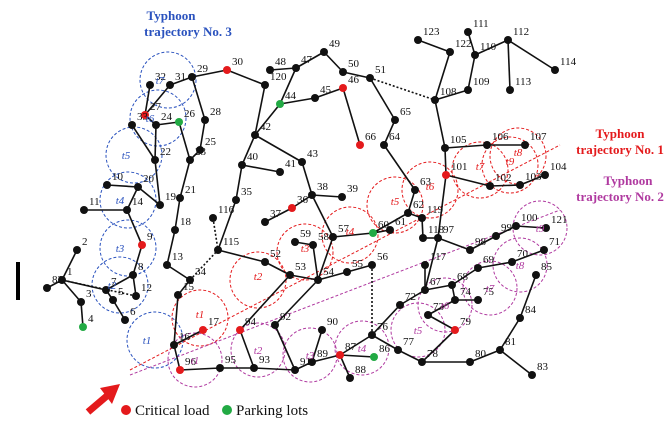 Image resolution: width=670 pixels, height=427 pixels. Describe the element at coordinates (258, 351) in the screenshot. I see `trajectory-2-time-2: t2` at that location.